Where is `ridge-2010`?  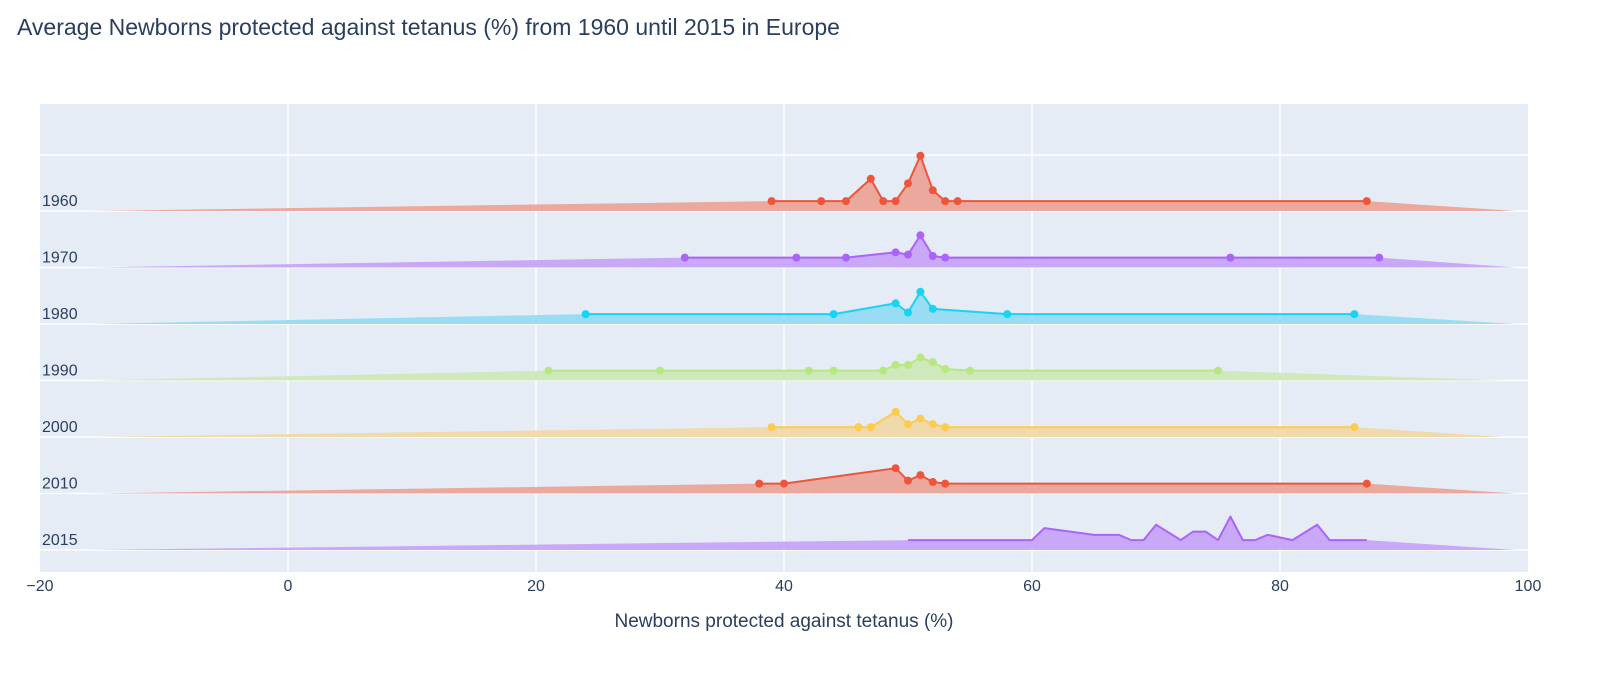
ridge-2010 is located at coordinates (802, 479).